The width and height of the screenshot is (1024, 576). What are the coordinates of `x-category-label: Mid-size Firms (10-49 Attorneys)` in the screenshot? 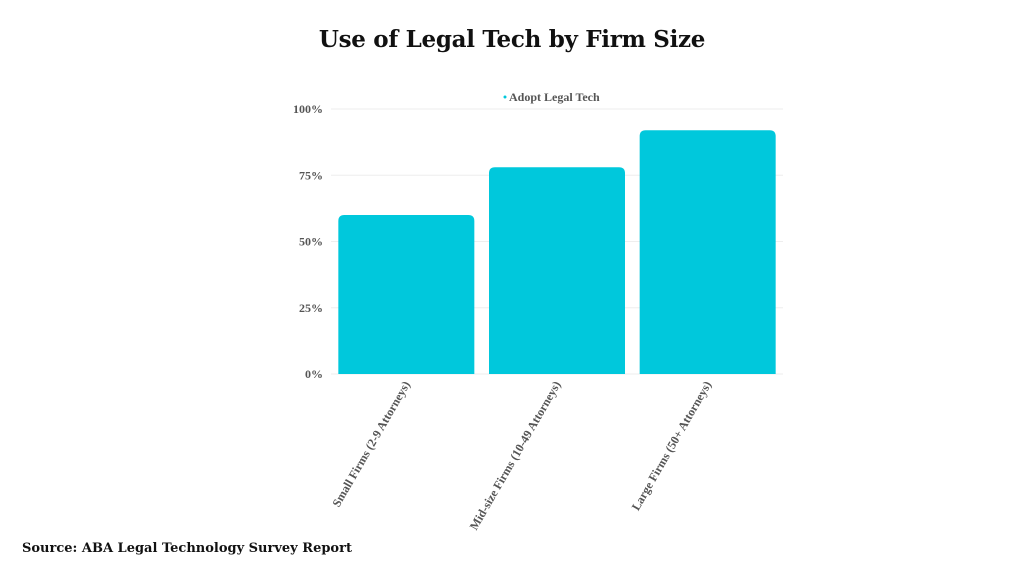 It's located at (515, 455).